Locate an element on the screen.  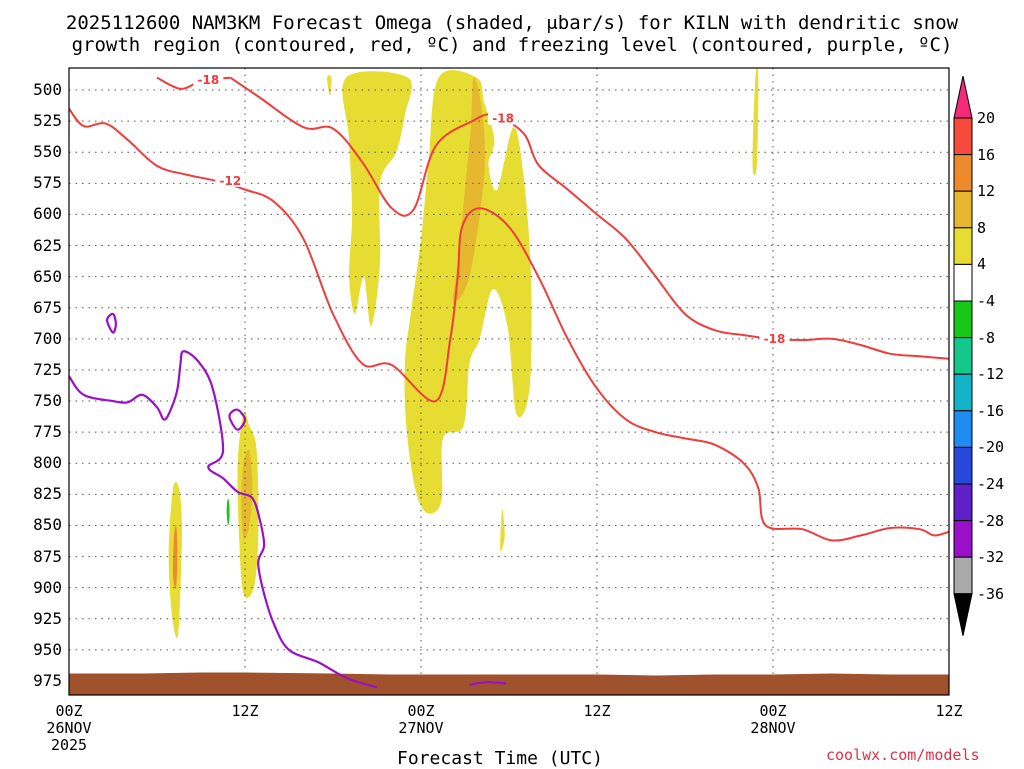
dgz-label-1: -18 is located at coordinates (503, 118).